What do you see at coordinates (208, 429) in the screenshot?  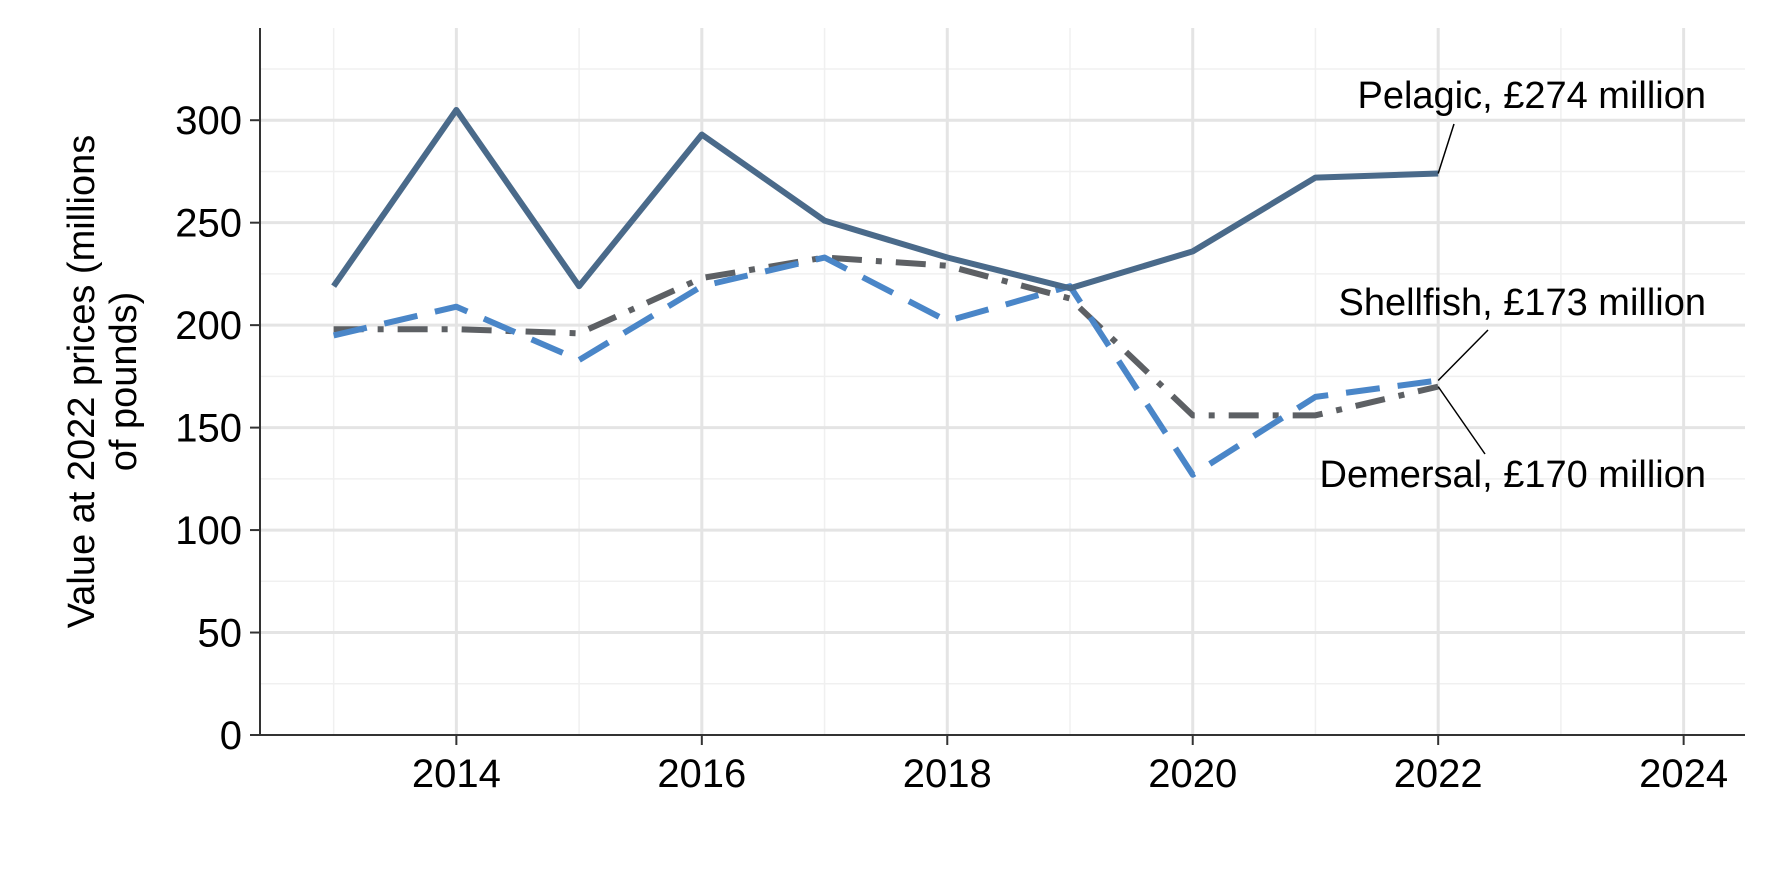 I see `y-tick-label: 150` at bounding box center [208, 429].